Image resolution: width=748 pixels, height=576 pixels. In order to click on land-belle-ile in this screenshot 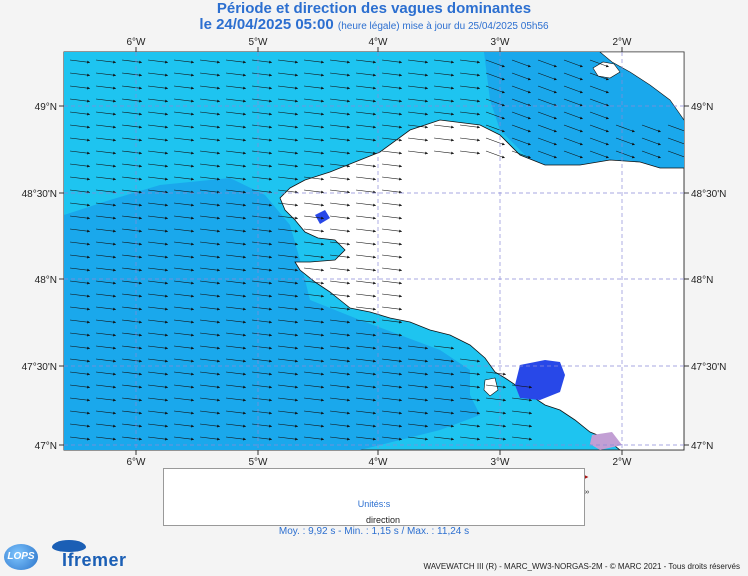, I will do `click(491, 387)`.